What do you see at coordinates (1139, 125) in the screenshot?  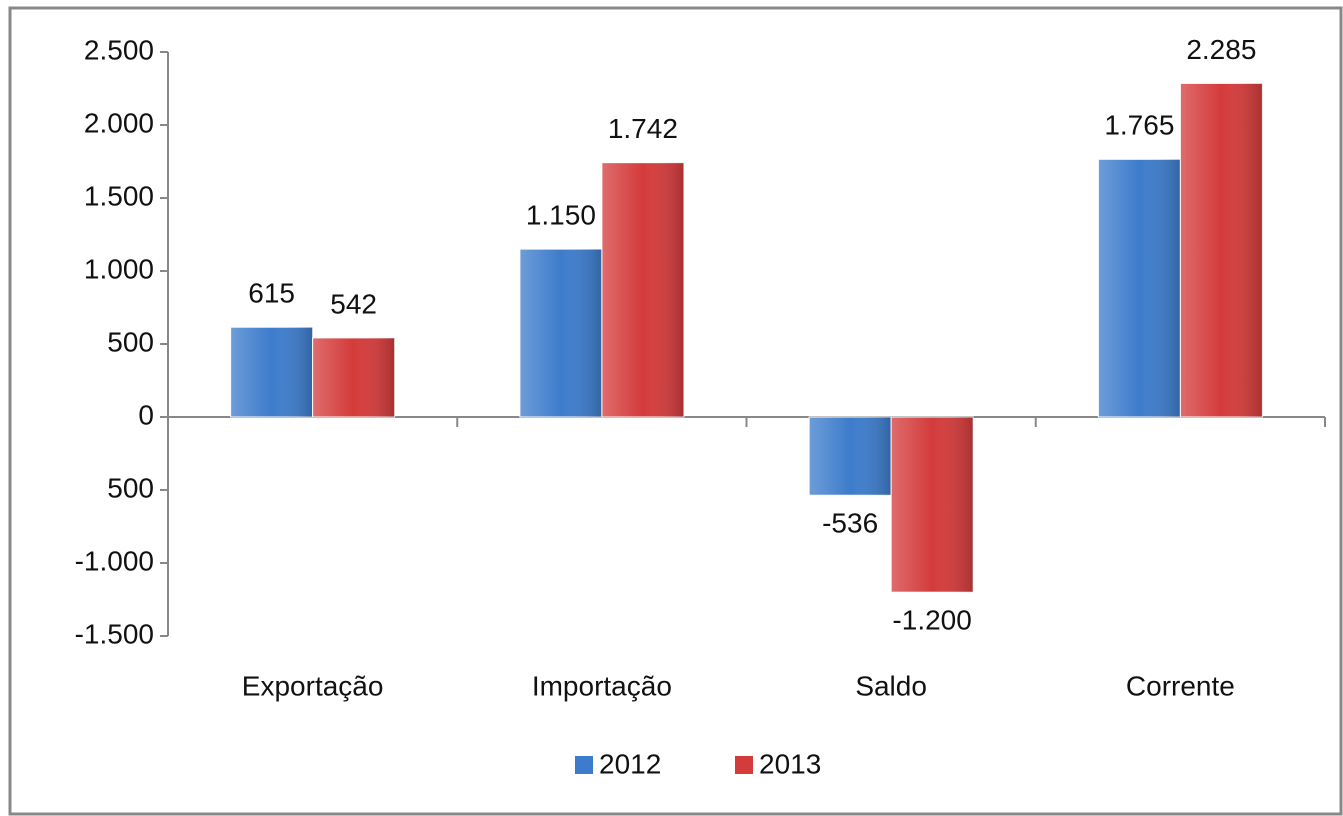 I see `value-label: 1.765` at bounding box center [1139, 125].